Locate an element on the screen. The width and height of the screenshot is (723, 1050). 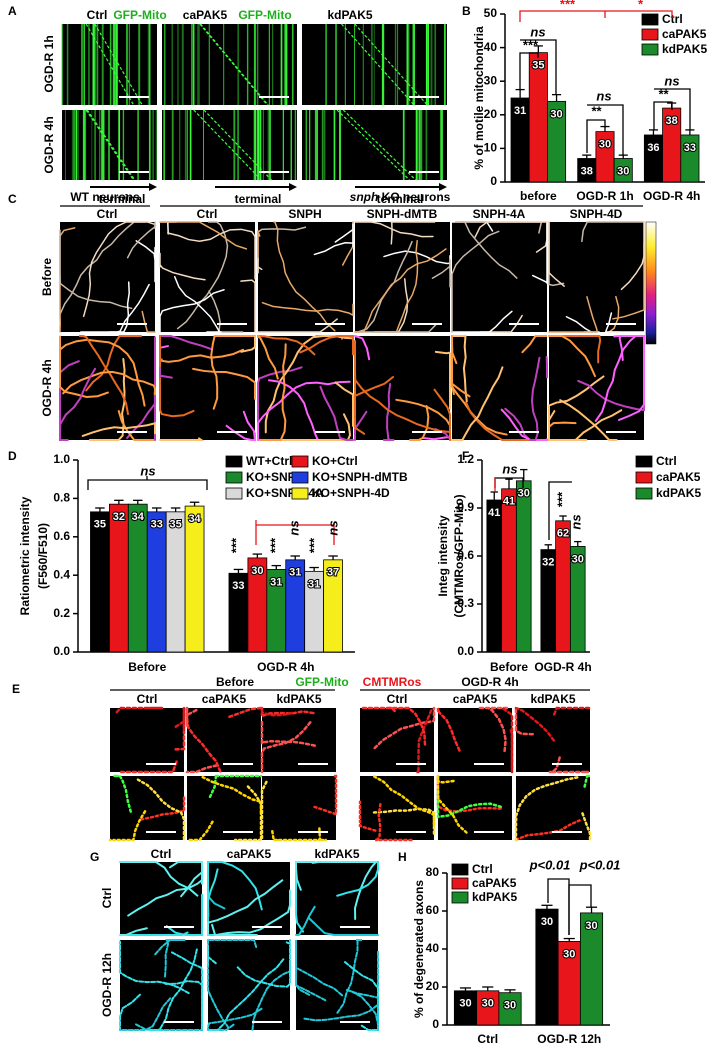
color-bar is located at coordinates (651, 283).